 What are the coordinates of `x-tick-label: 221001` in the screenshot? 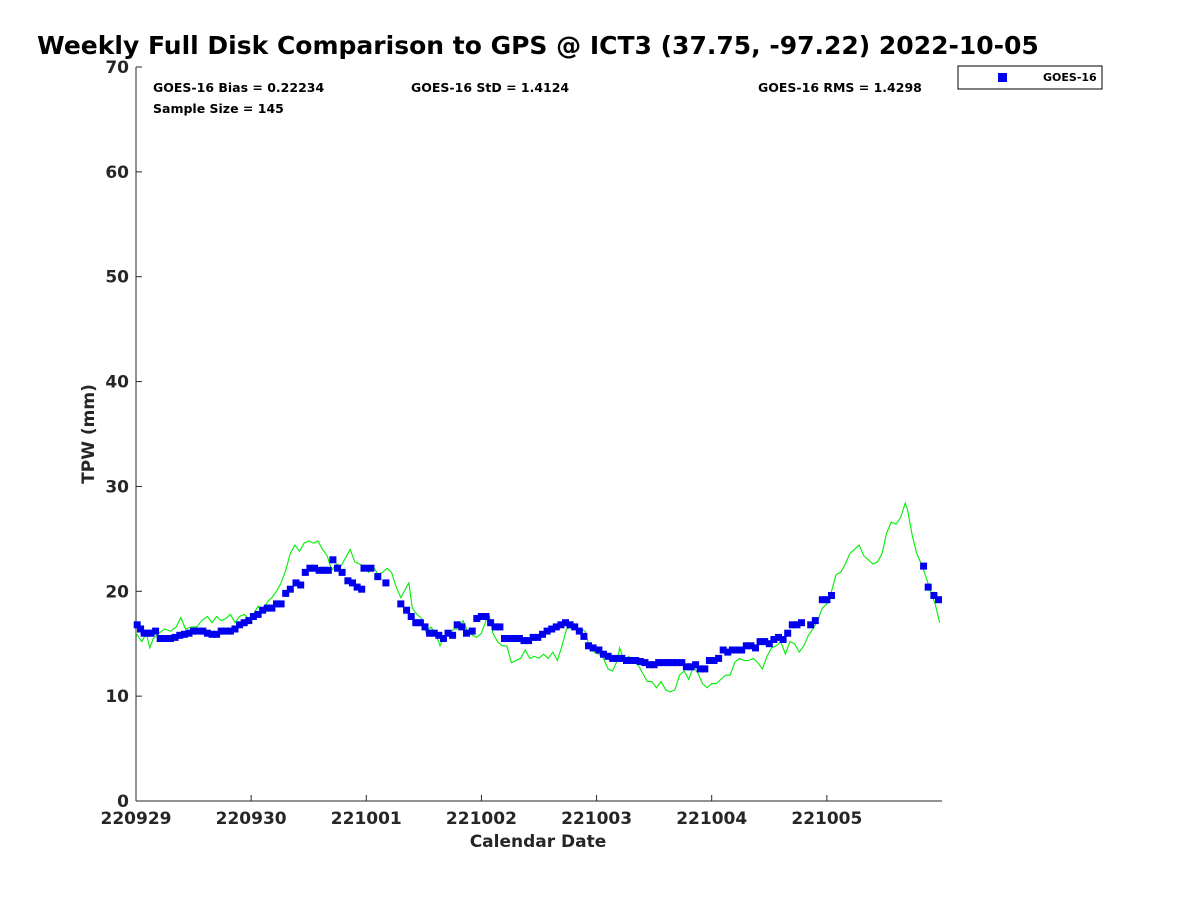 It's located at (366, 819).